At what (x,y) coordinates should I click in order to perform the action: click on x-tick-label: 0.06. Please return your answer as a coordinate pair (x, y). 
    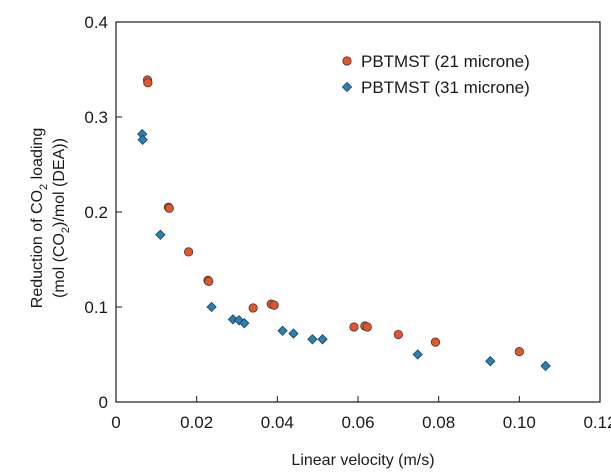
    Looking at the image, I should click on (357, 422).